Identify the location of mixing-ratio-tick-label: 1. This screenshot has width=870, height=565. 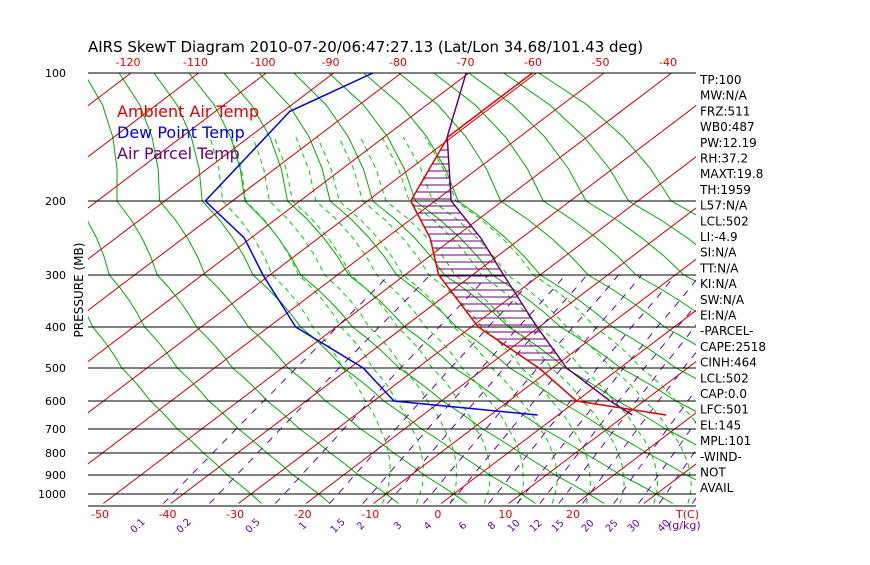
(303, 526).